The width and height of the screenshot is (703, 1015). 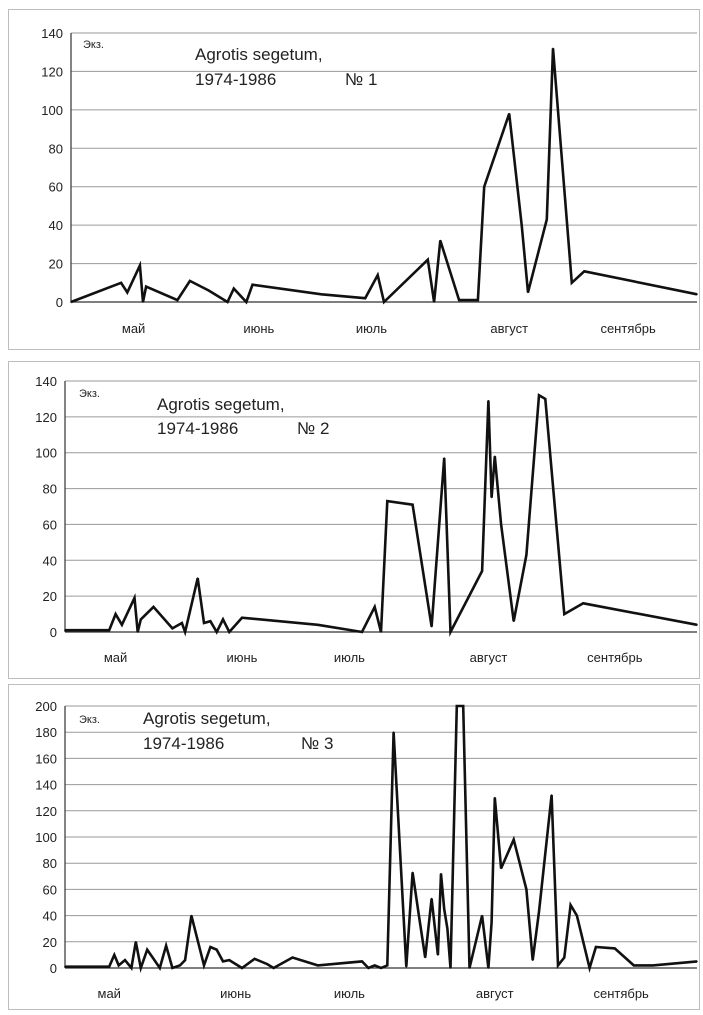 What do you see at coordinates (46, 706) in the screenshot?
I see `y-tick-label: 200` at bounding box center [46, 706].